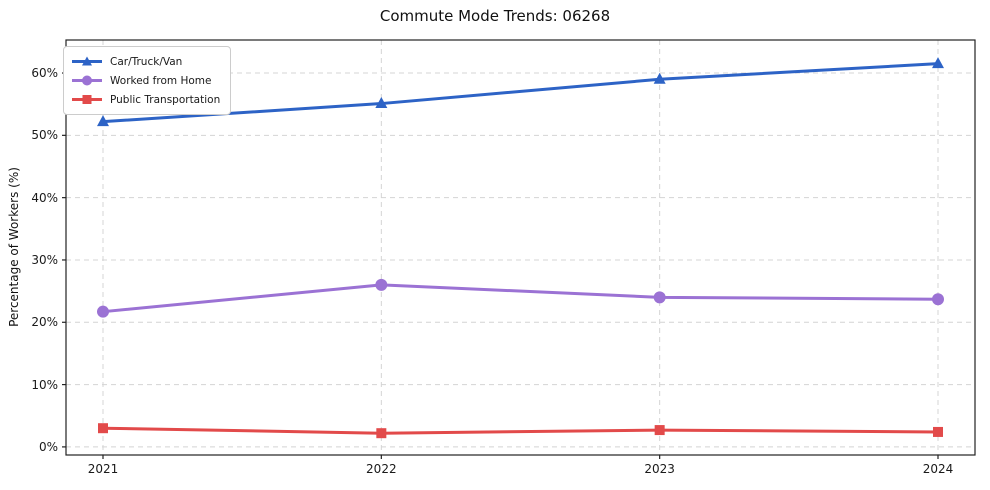 The height and width of the screenshot is (490, 990). What do you see at coordinates (381, 469) in the screenshot?
I see `x-tick-label: 2022` at bounding box center [381, 469].